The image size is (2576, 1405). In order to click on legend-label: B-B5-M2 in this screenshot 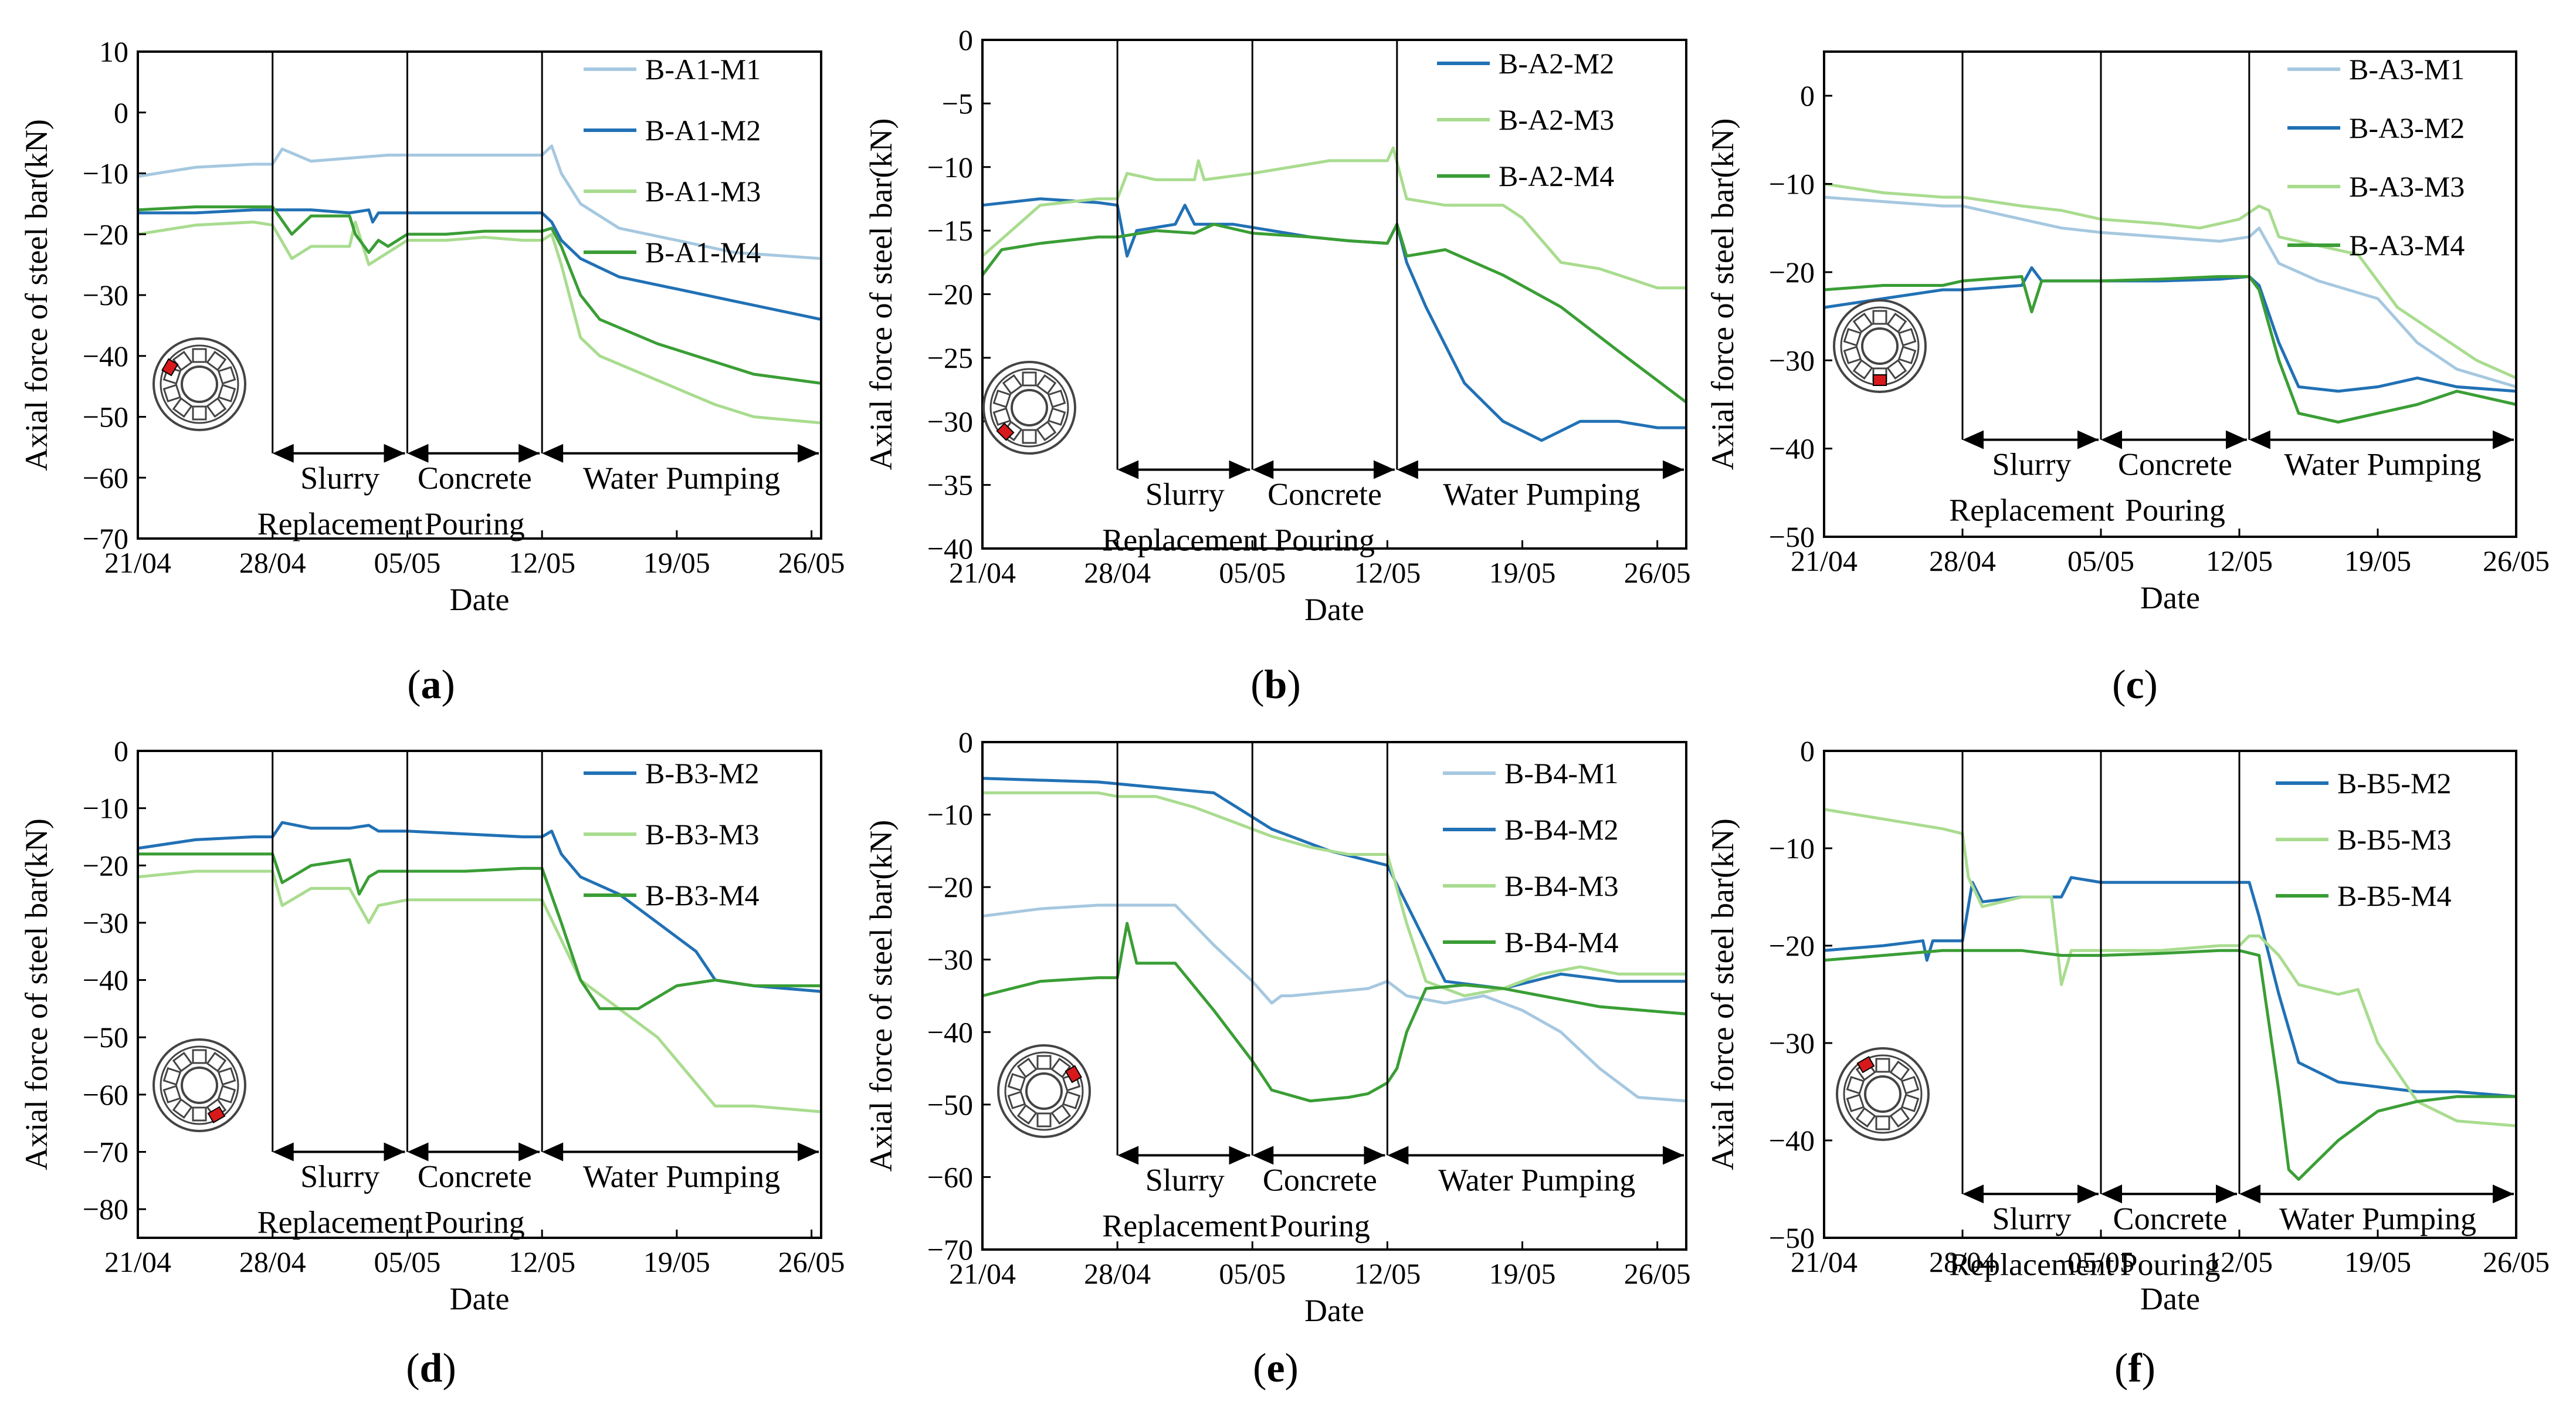, I will do `click(2394, 783)`.